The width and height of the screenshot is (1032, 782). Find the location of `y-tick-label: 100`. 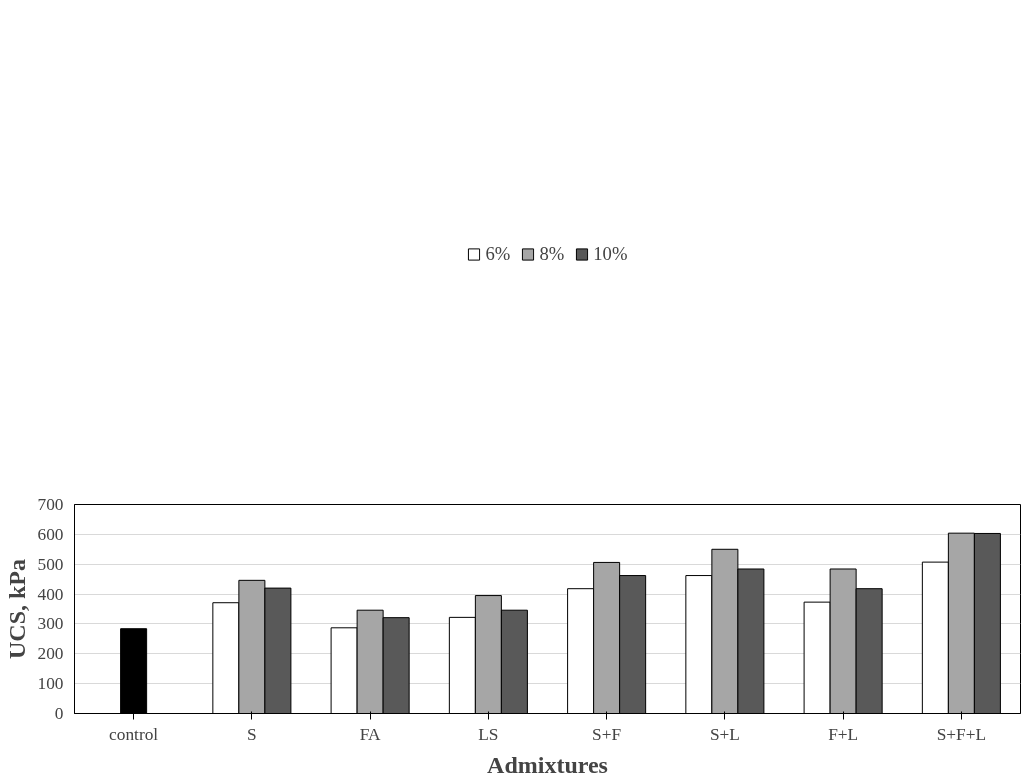

y-tick-label: 100 is located at coordinates (50, 684).